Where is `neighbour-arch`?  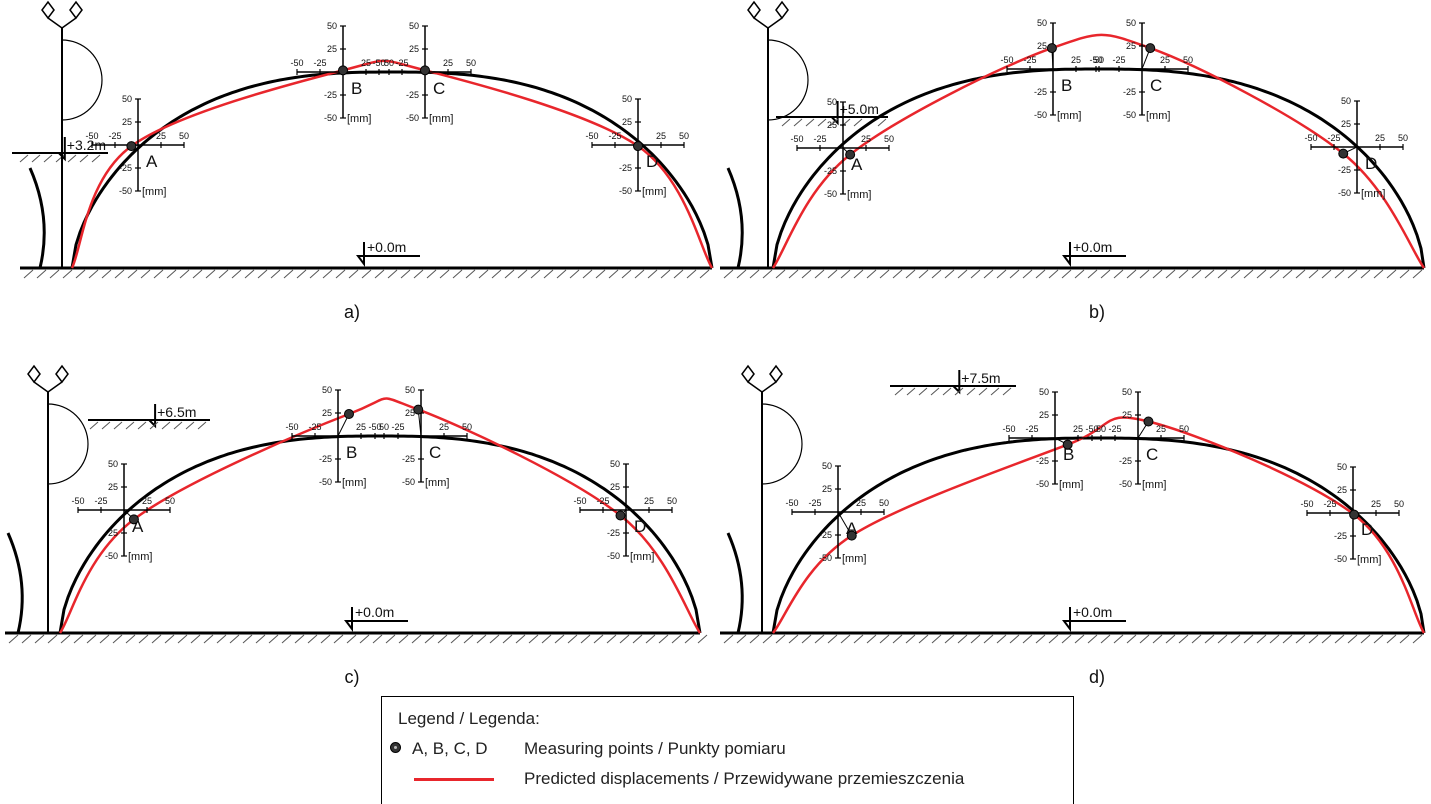 neighbour-arch is located at coordinates (735, 218).